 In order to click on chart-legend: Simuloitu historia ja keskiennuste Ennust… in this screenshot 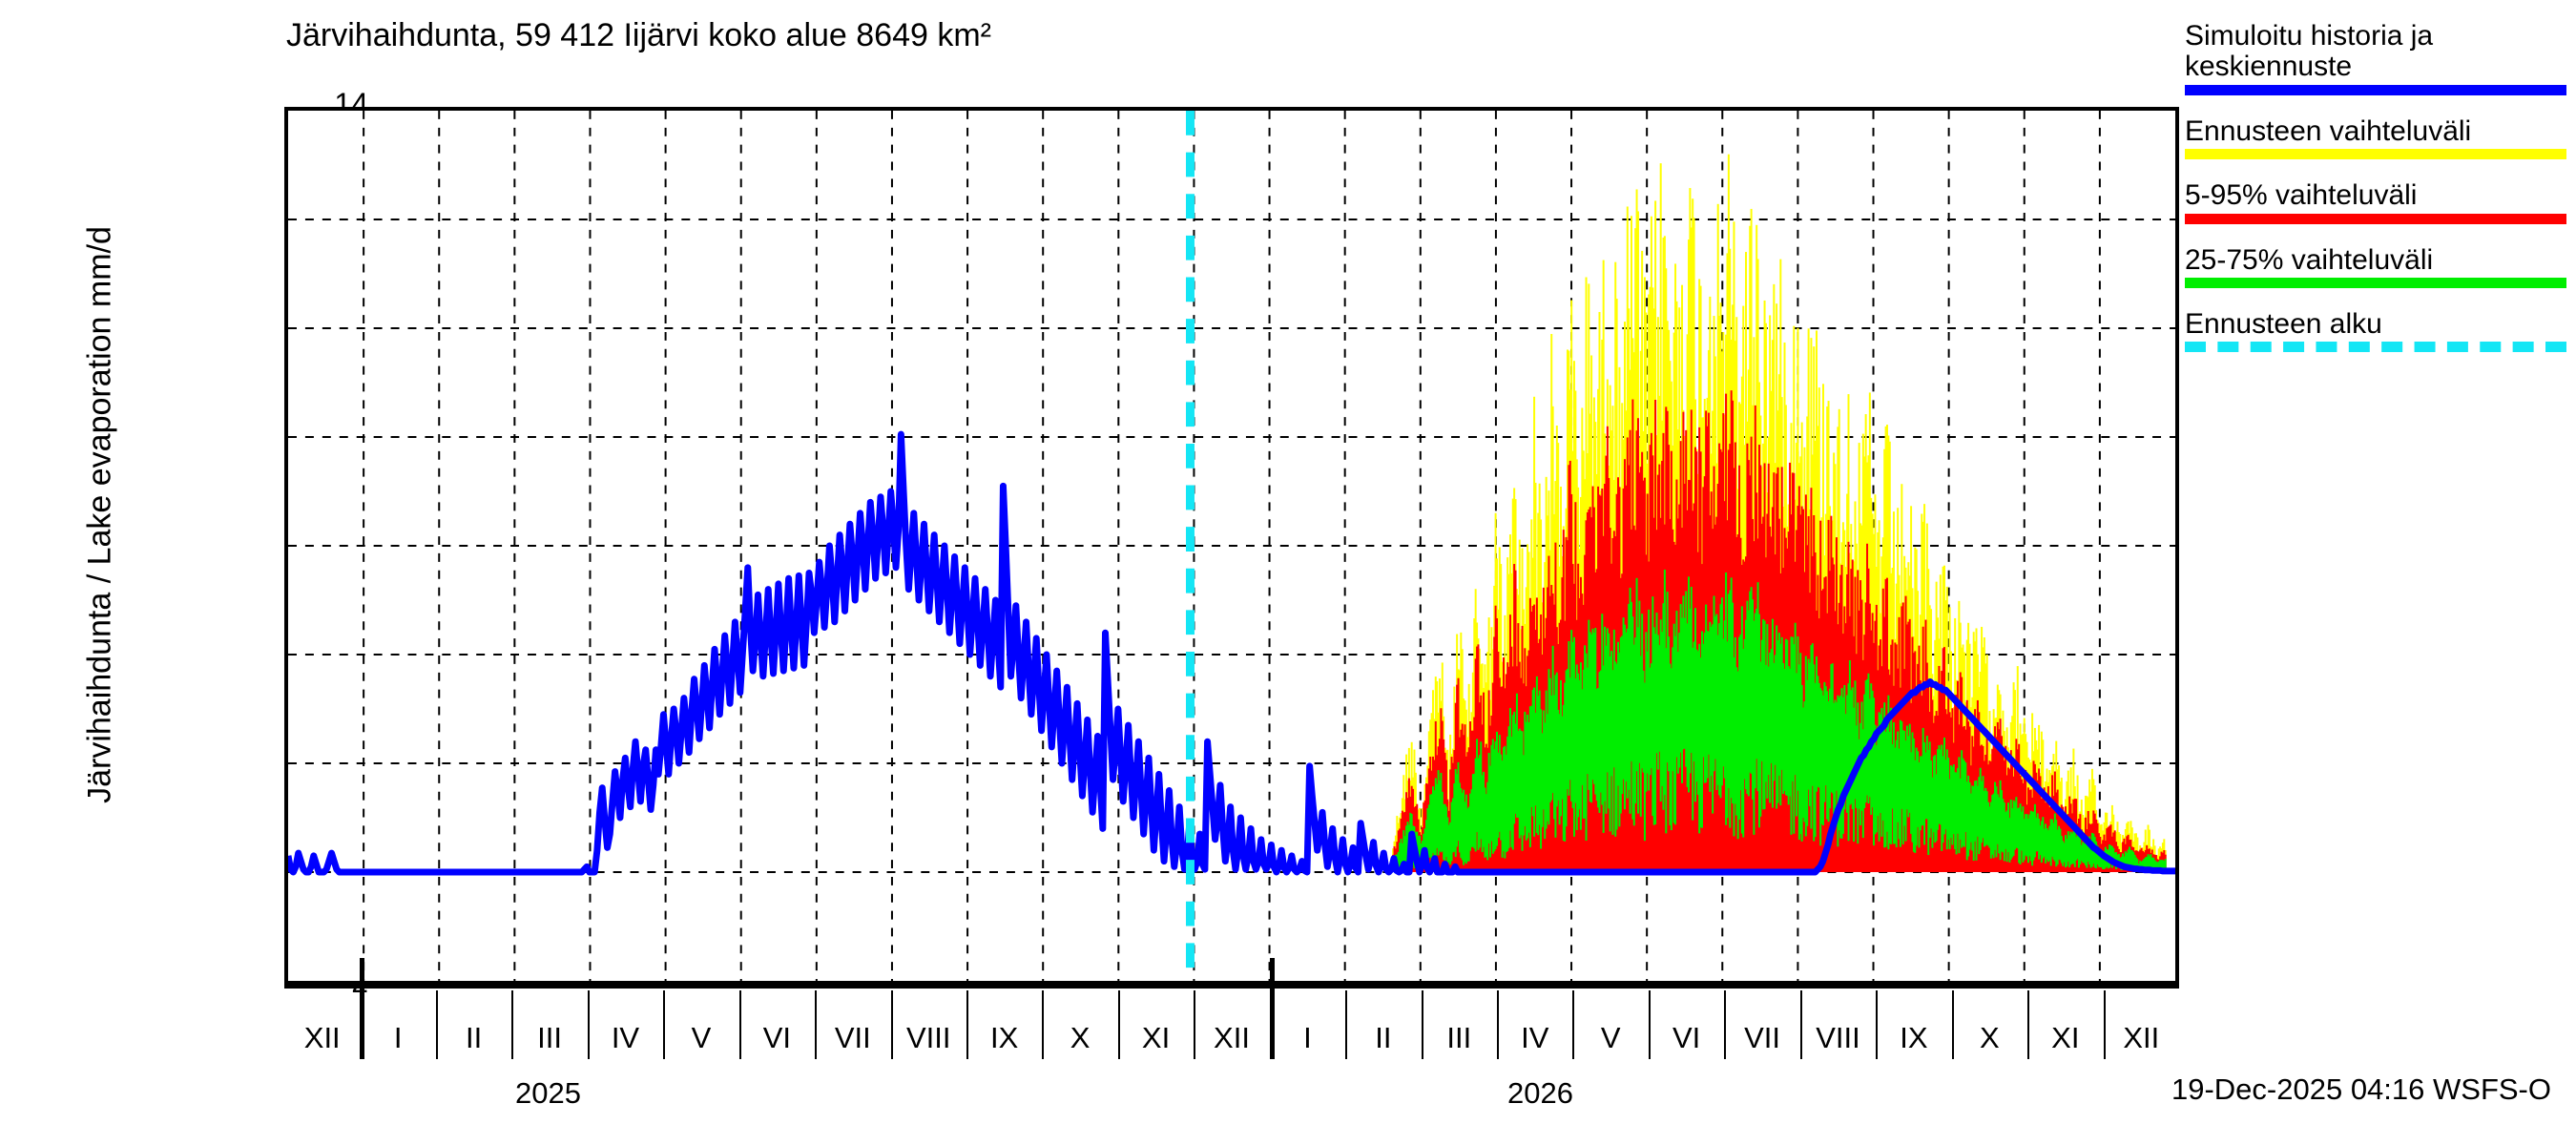, I will do `click(2375, 197)`.